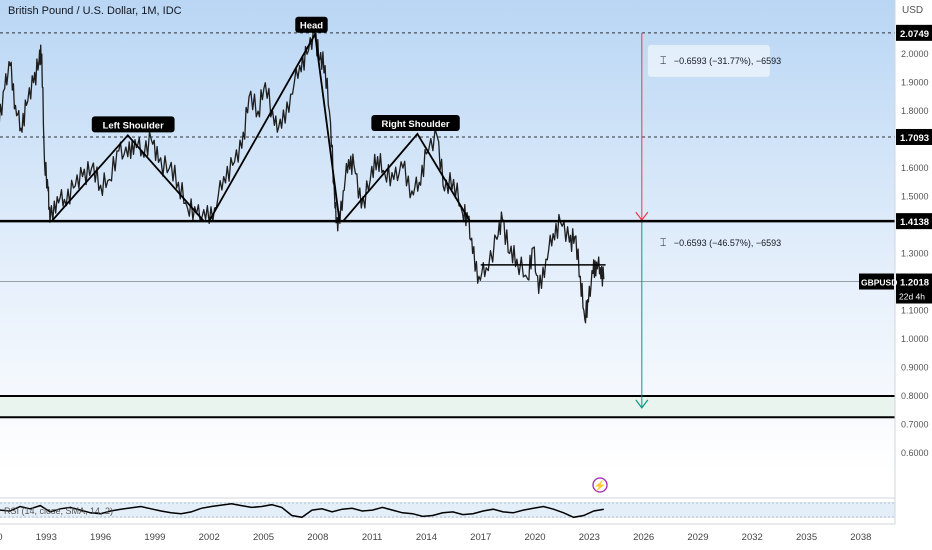 The width and height of the screenshot is (932, 550). I want to click on y-tick-8: 0.9000, so click(915, 367).